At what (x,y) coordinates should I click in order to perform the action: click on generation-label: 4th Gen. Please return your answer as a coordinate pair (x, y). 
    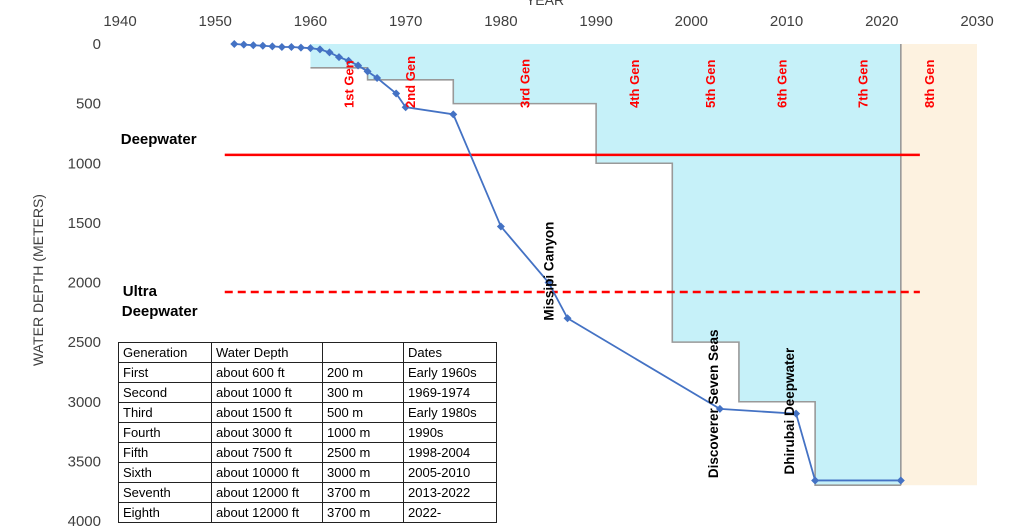
    Looking at the image, I should click on (634, 84).